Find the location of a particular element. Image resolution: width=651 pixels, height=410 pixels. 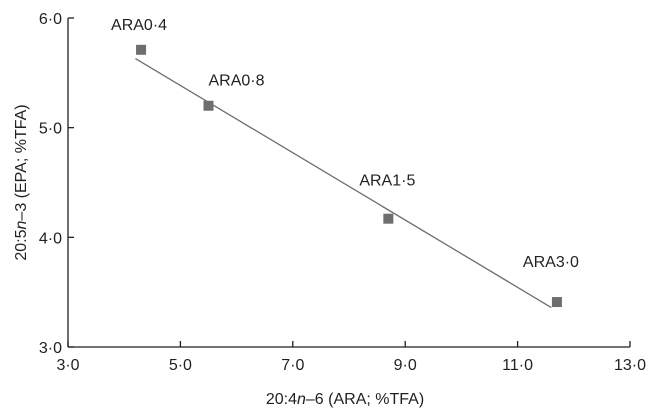

y-tick-label: 6·0 is located at coordinates (50, 19).